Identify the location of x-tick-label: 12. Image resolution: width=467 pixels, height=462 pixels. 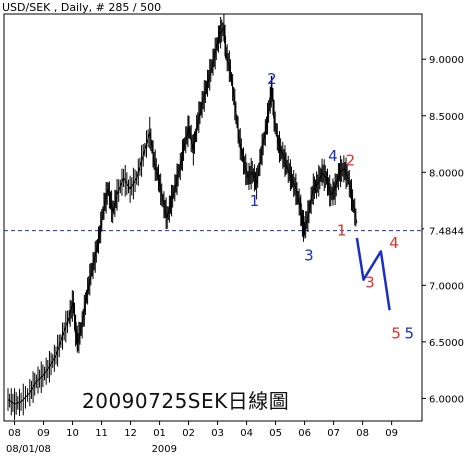
(130, 433).